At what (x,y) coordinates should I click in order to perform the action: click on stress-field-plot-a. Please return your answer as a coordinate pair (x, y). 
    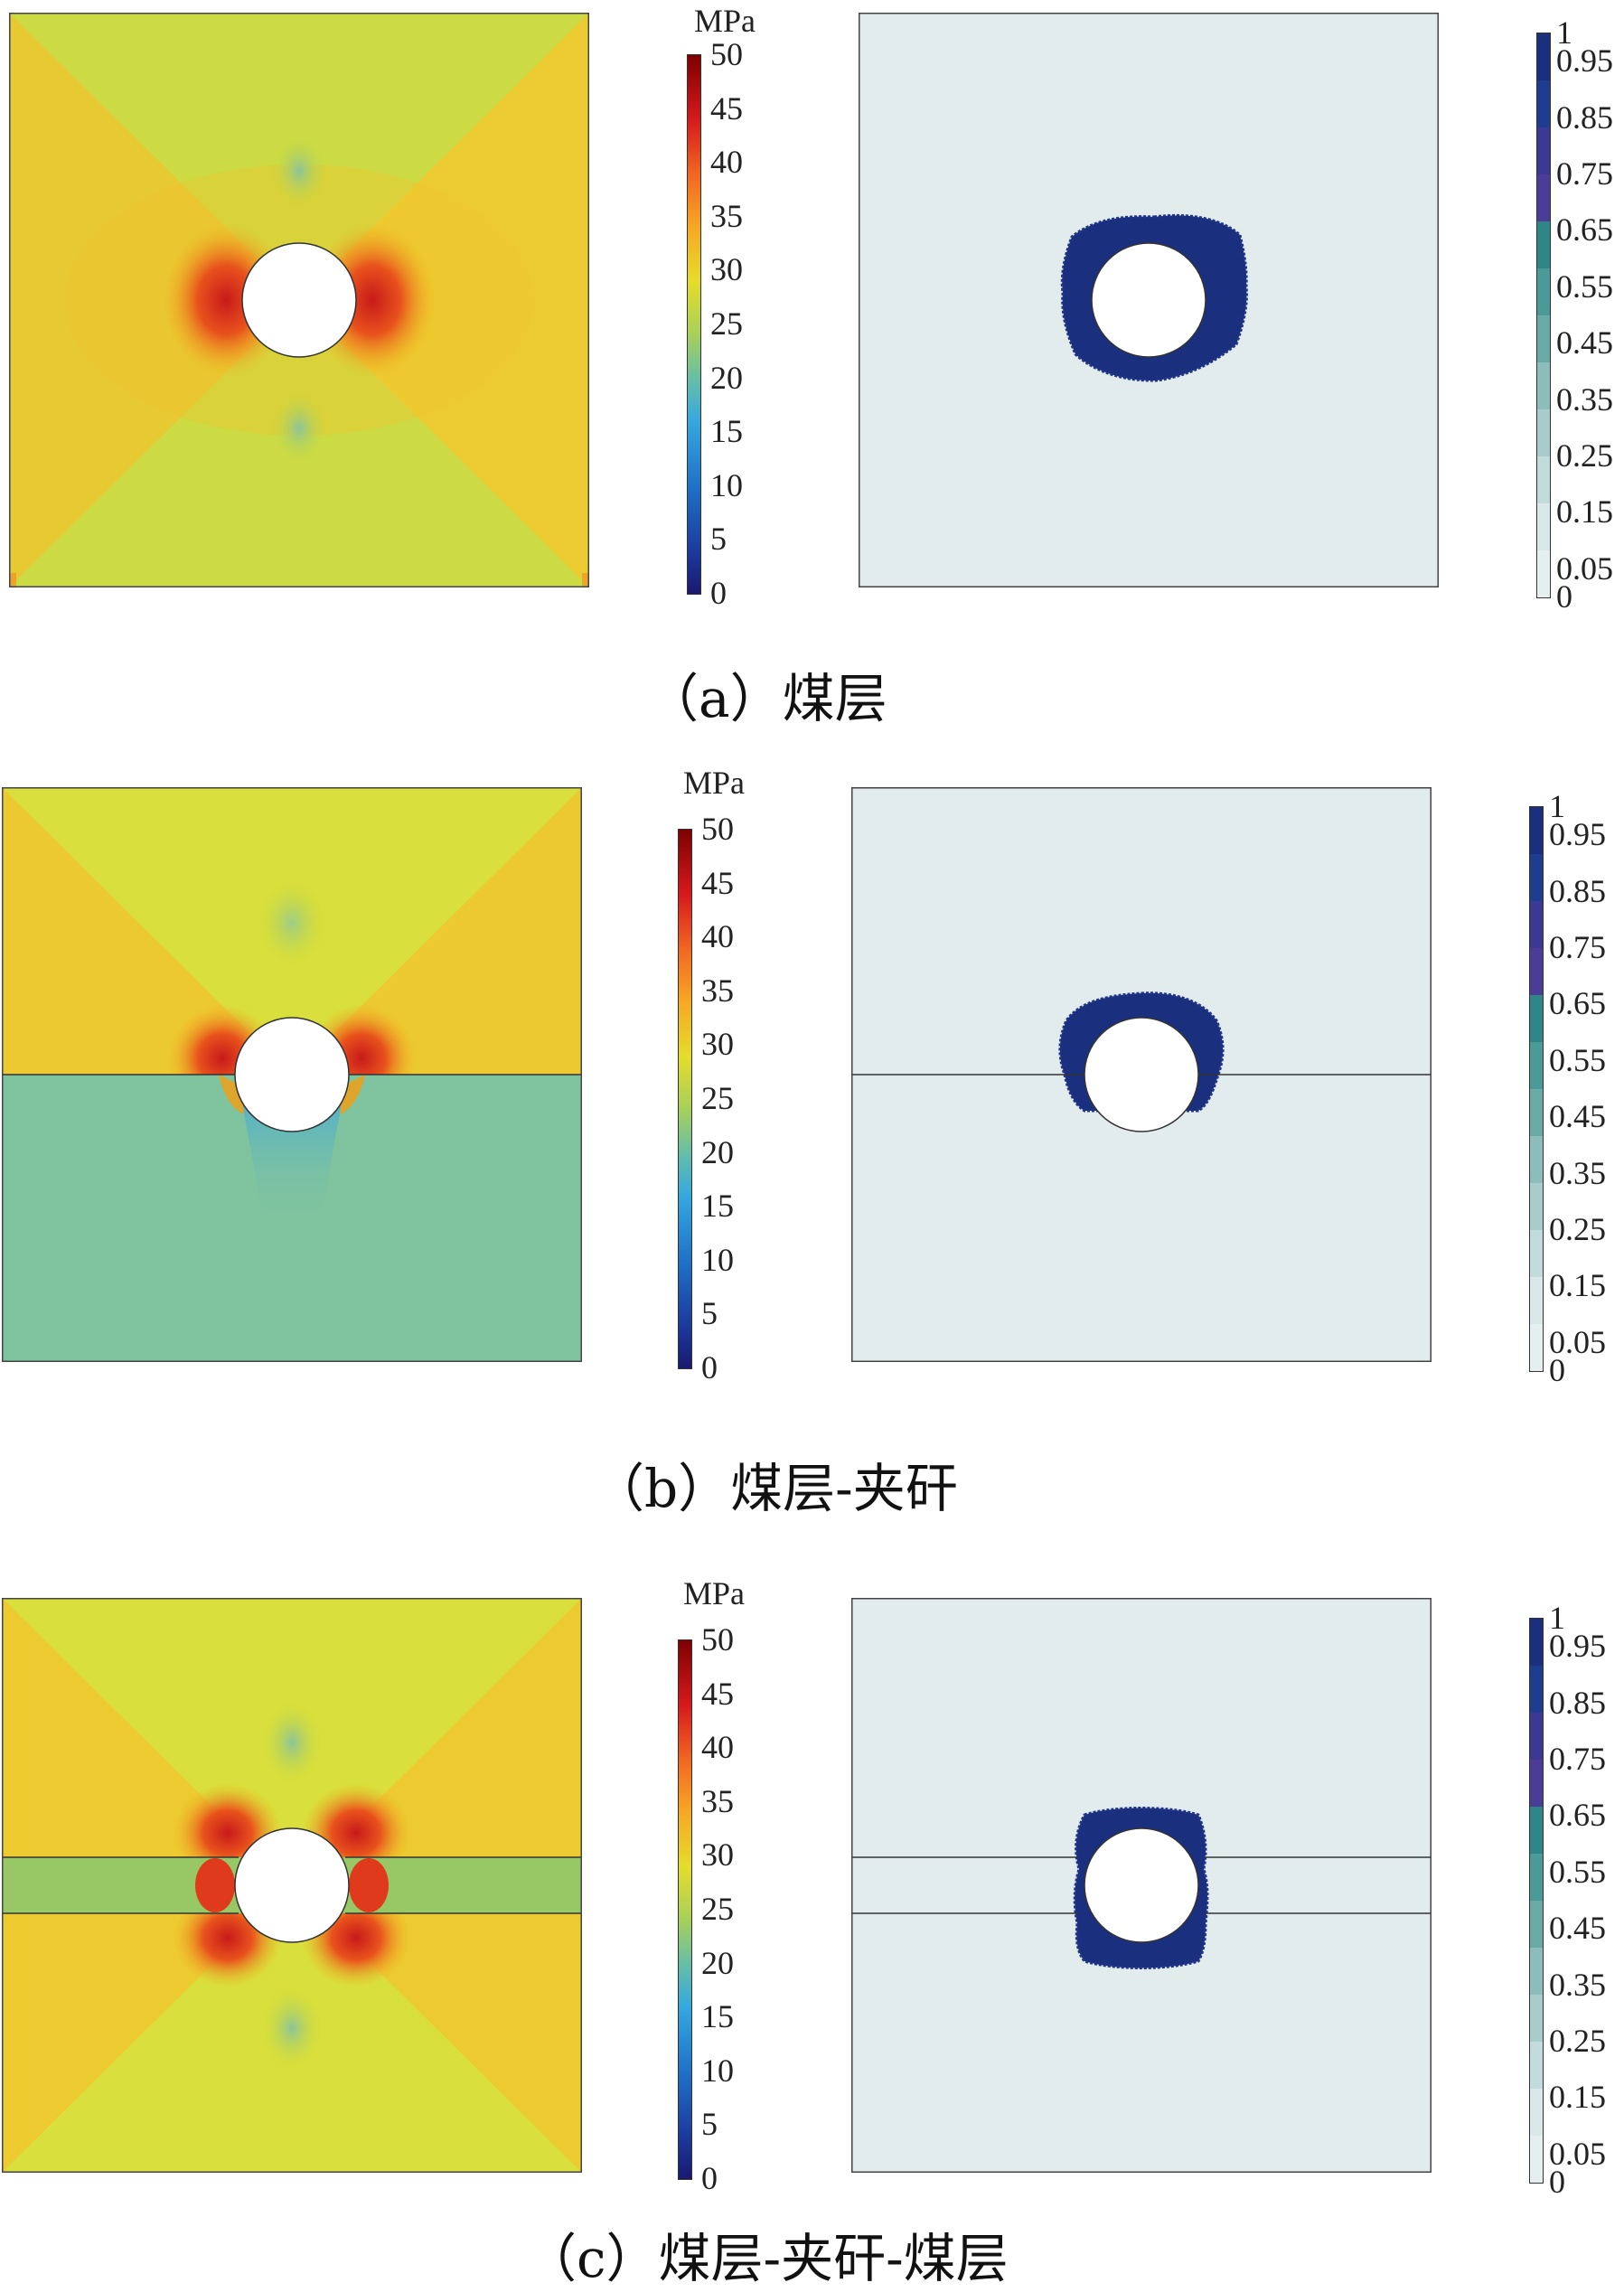
    Looking at the image, I should click on (299, 300).